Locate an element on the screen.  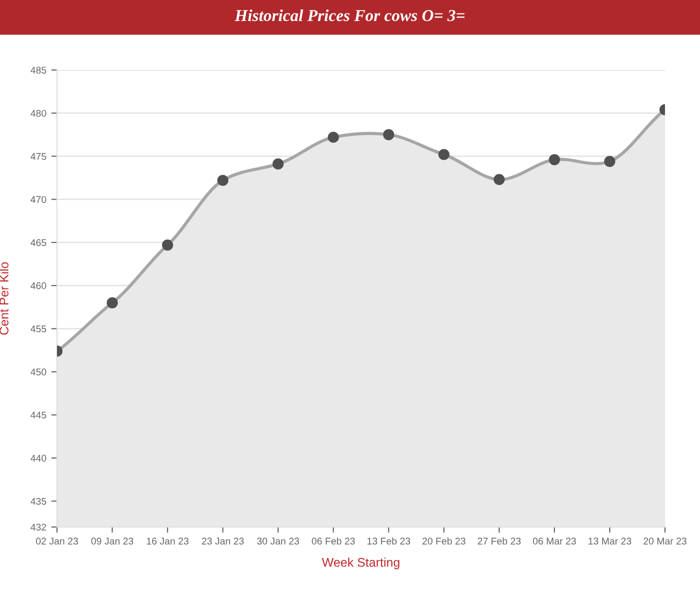
x-tick-label: 27 Feb 23 is located at coordinates (499, 541).